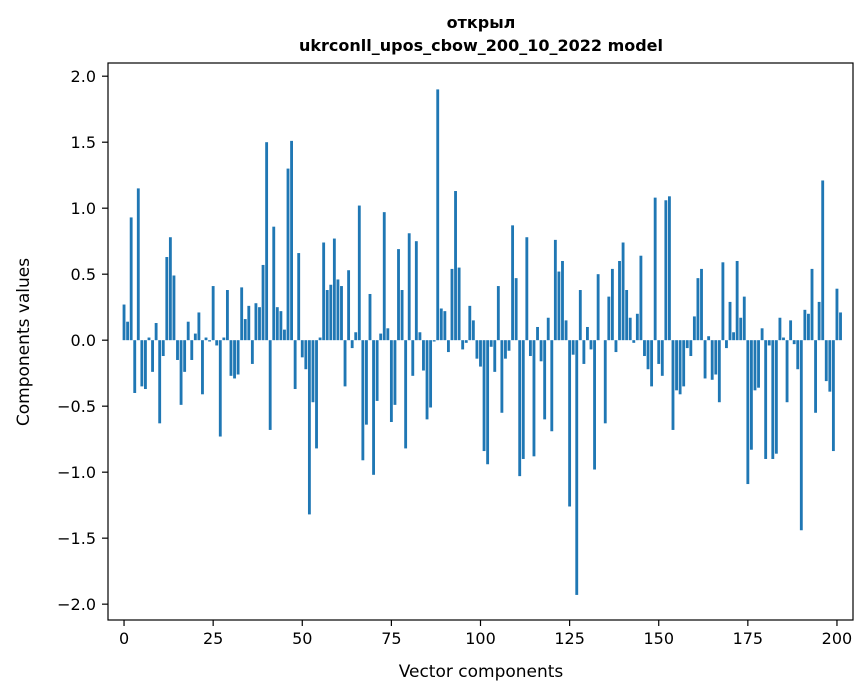 Image resolution: width=867 pixels, height=696 pixels. I want to click on y-axis-title: Components values, so click(24, 342).